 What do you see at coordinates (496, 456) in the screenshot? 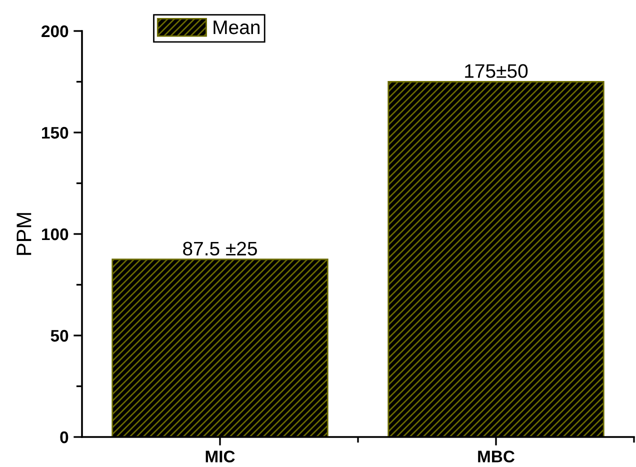
I see `x-tick-label: MBC` at bounding box center [496, 456].